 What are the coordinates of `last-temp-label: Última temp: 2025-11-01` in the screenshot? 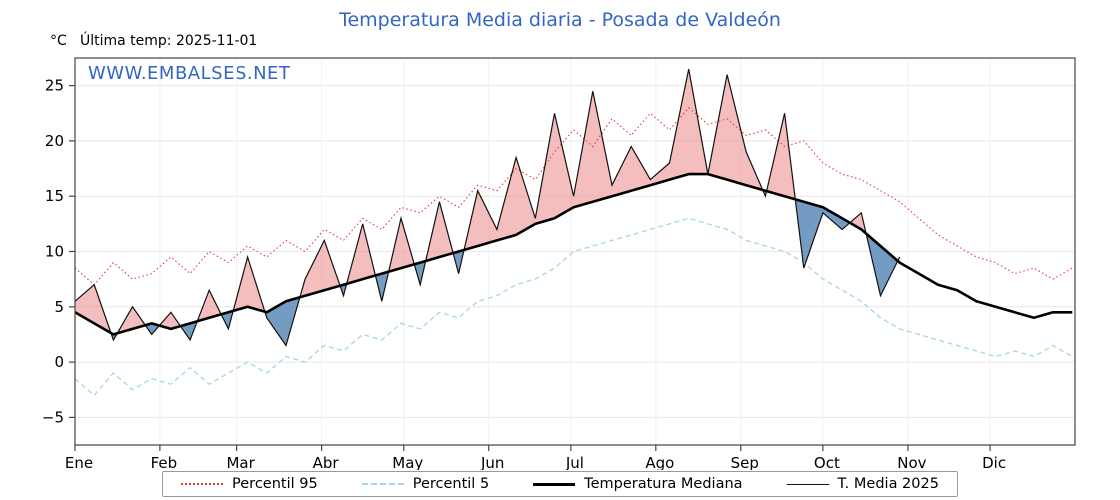 It's located at (169, 41).